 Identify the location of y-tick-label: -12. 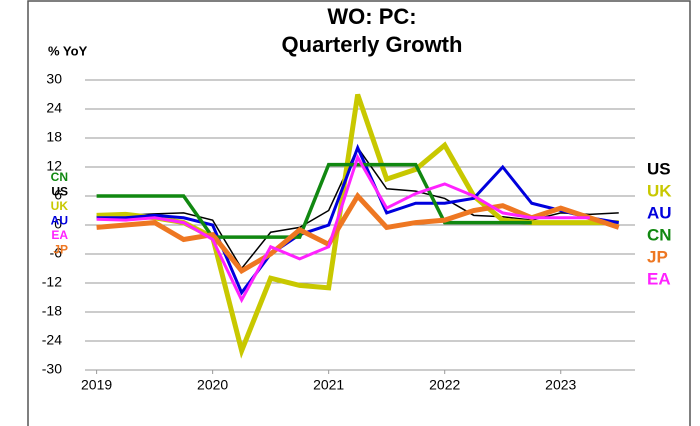
(52, 282).